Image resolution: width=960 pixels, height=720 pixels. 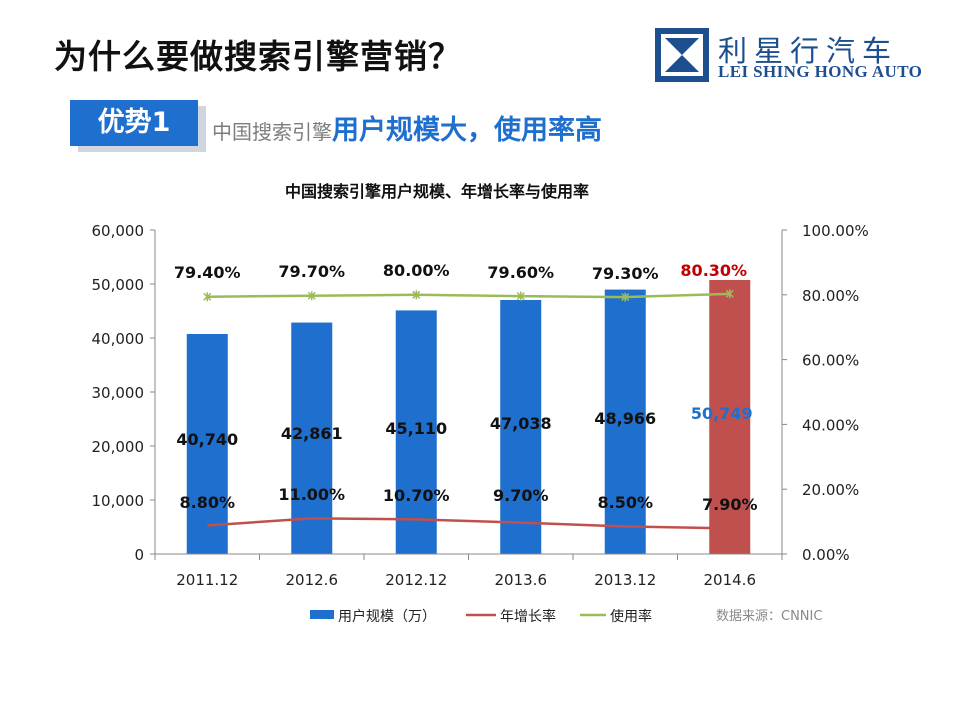 I want to click on page-title: 为什么要做搜索引擎营销？, so click(x=258, y=56).